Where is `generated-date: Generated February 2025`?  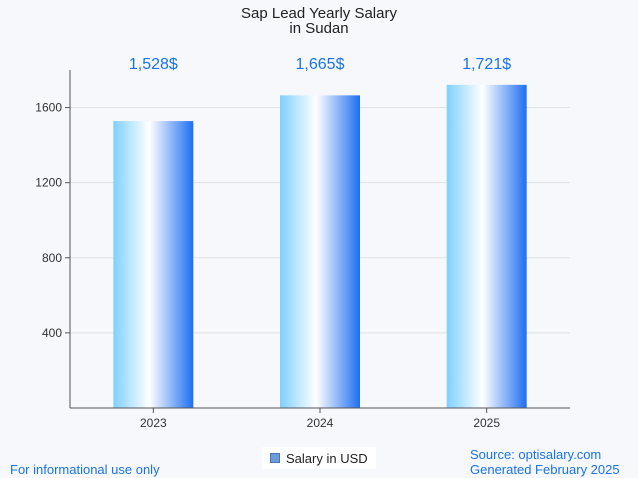 generated-date: Generated February 2025 is located at coordinates (545, 469).